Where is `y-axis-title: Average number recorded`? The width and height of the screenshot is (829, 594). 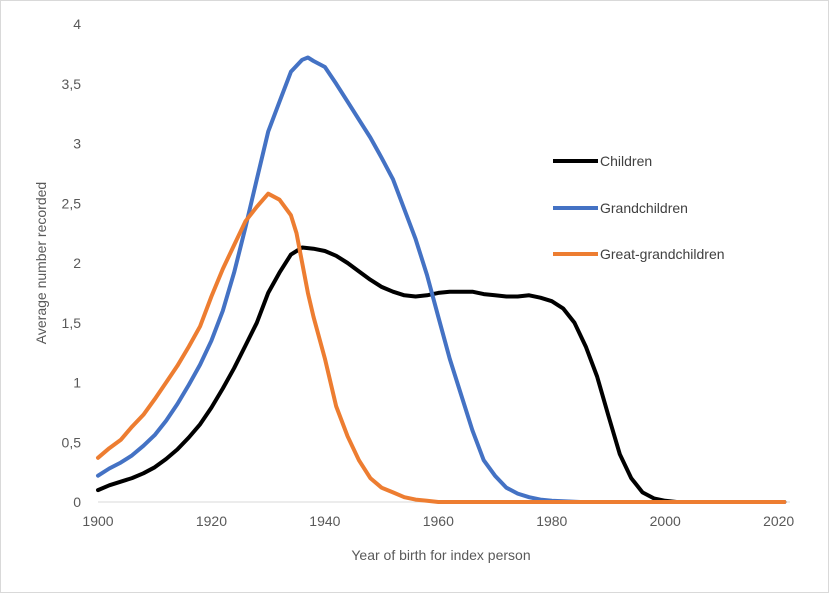 y-axis-title: Average number recorded is located at coordinates (41, 263).